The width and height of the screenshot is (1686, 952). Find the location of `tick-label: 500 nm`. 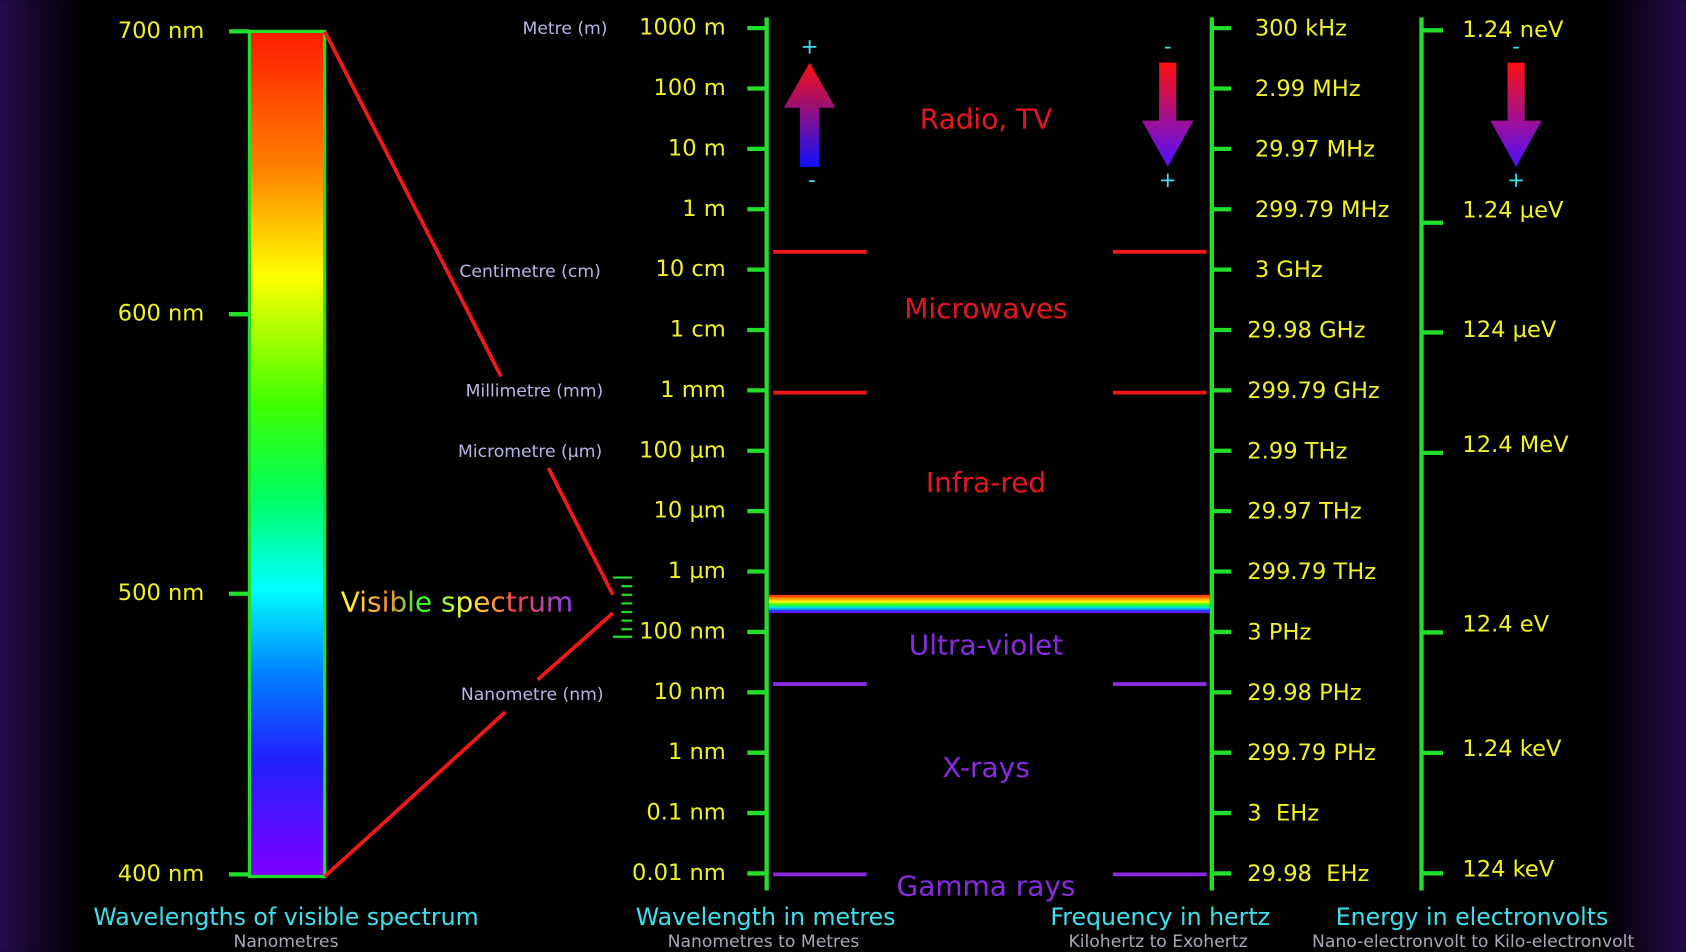

tick-label: 500 nm is located at coordinates (161, 593).